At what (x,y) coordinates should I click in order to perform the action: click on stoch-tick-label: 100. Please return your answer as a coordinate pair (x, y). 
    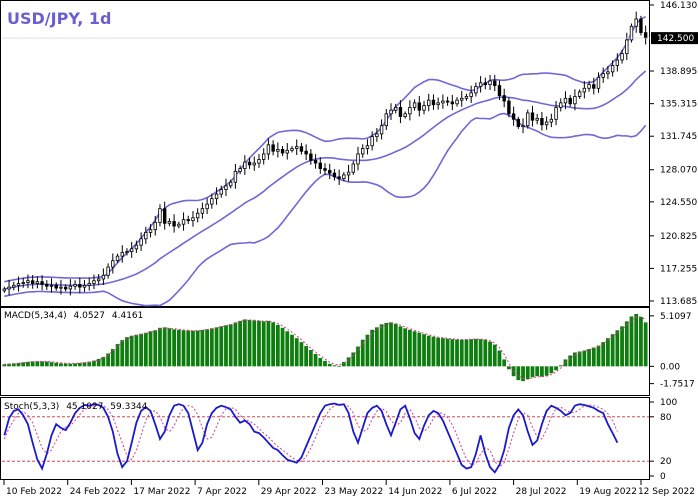
    Looking at the image, I should click on (668, 403).